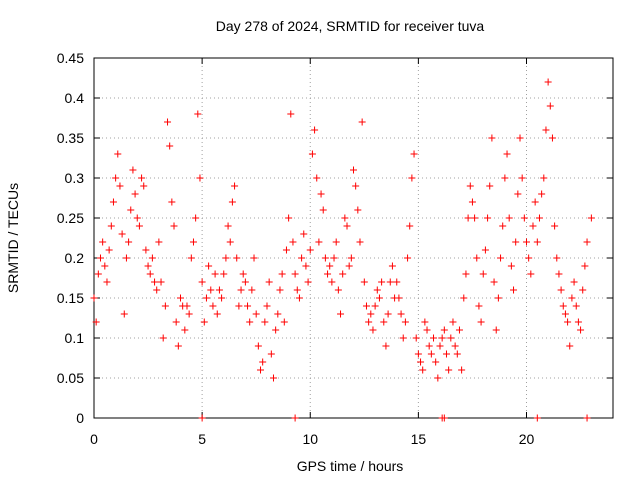 Image resolution: width=640 pixels, height=480 pixels. I want to click on y-tick-label: 0.4, so click(75, 98).